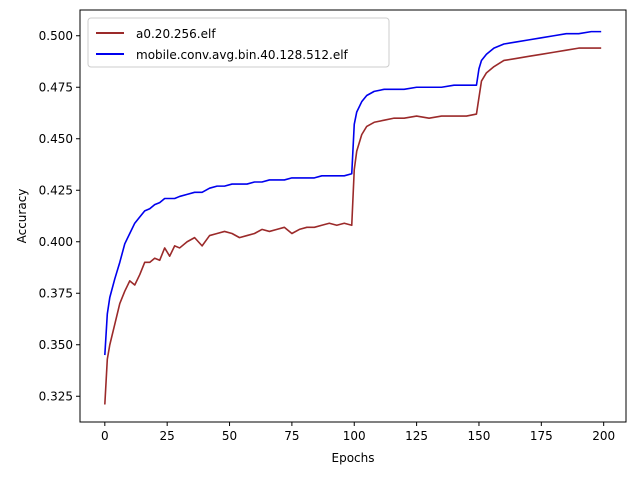 The height and width of the screenshot is (480, 640). I want to click on x-tick-label: 75, so click(291, 436).